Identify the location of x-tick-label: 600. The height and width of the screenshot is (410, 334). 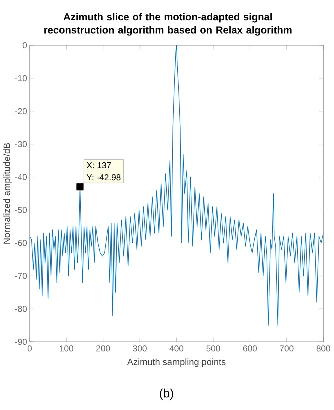
(250, 349).